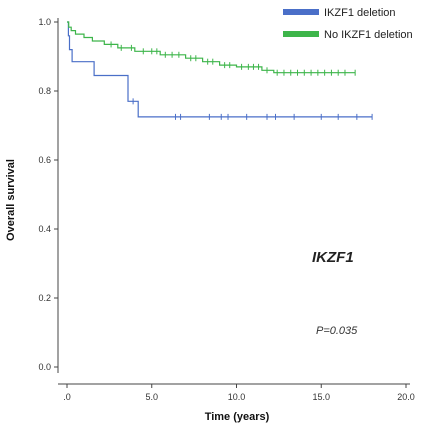 This screenshot has width=434, height=428. I want to click on x-tick-label: 10.0, so click(237, 397).